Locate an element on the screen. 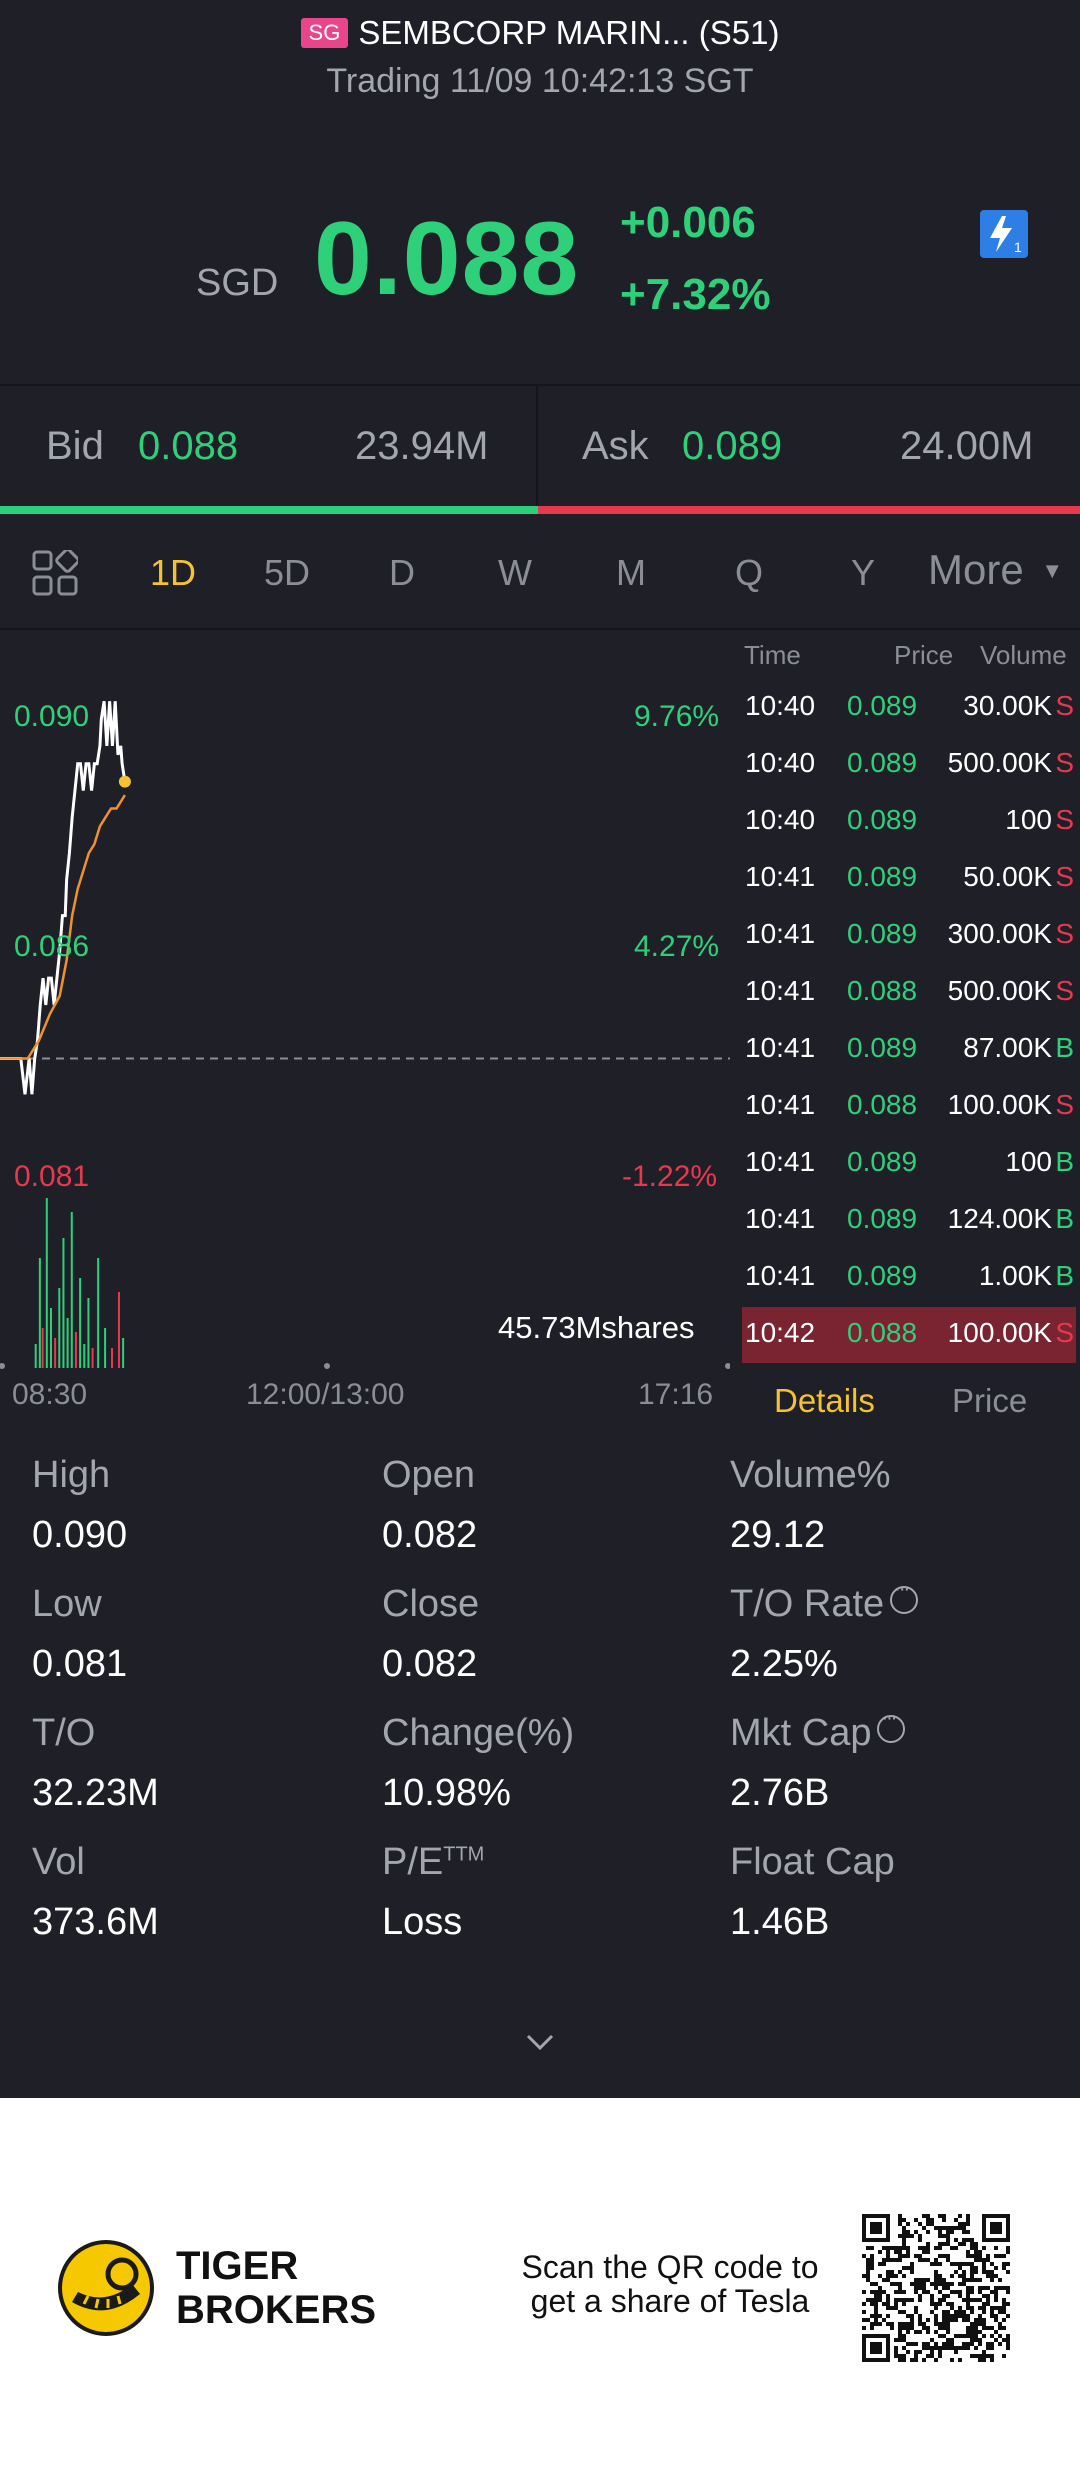  trade-row: 10:41 0.089 300.00K S is located at coordinates (909, 936).